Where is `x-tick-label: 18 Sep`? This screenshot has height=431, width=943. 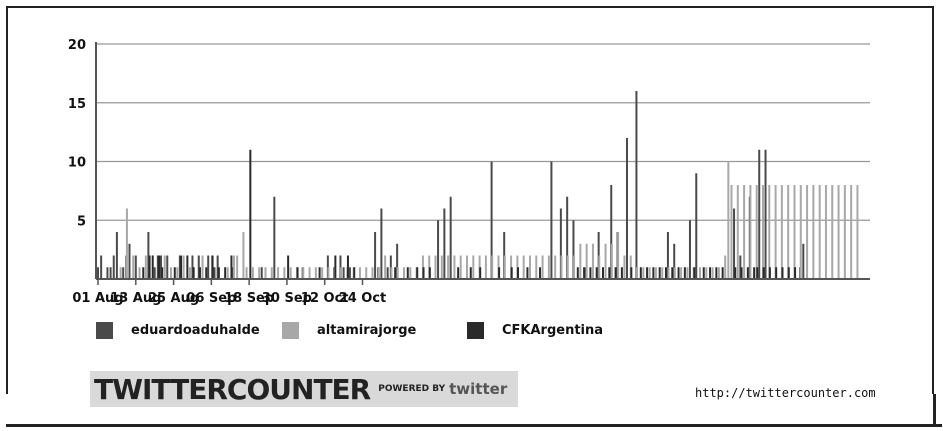 x-tick-label: 18 Sep is located at coordinates (249, 298).